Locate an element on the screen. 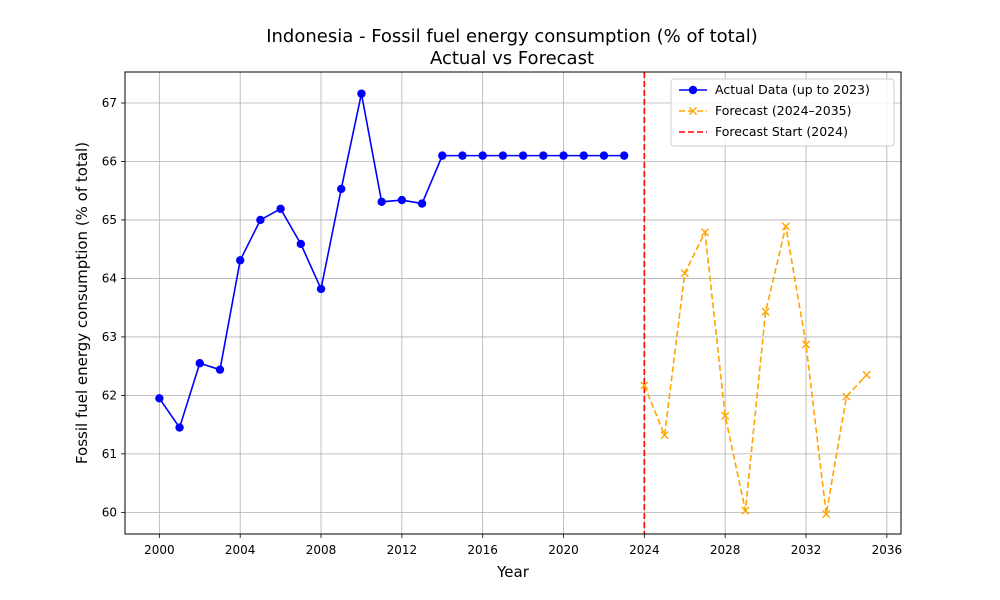 The width and height of the screenshot is (1000, 600). x-tick-label: 2012 is located at coordinates (402, 550).